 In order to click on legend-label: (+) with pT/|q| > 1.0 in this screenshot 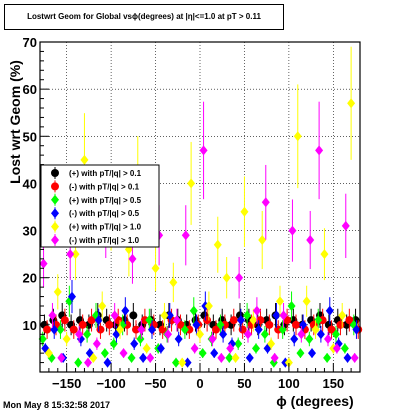, I will do `click(105, 227)`.